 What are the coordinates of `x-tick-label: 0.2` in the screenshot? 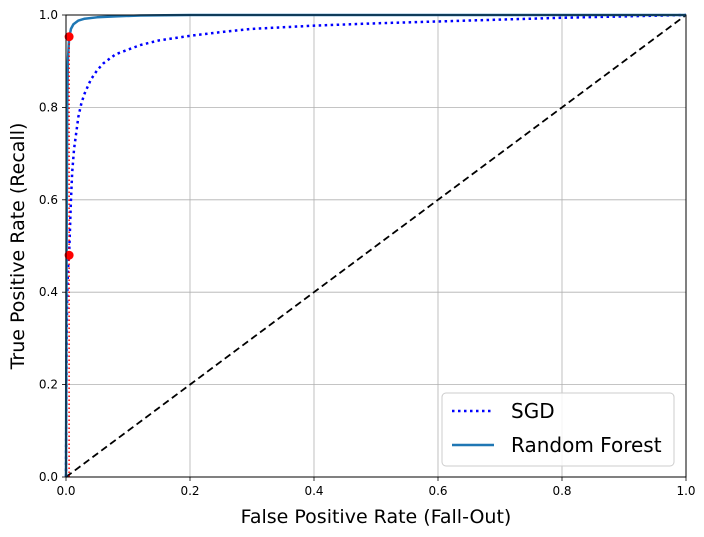 It's located at (189, 491).